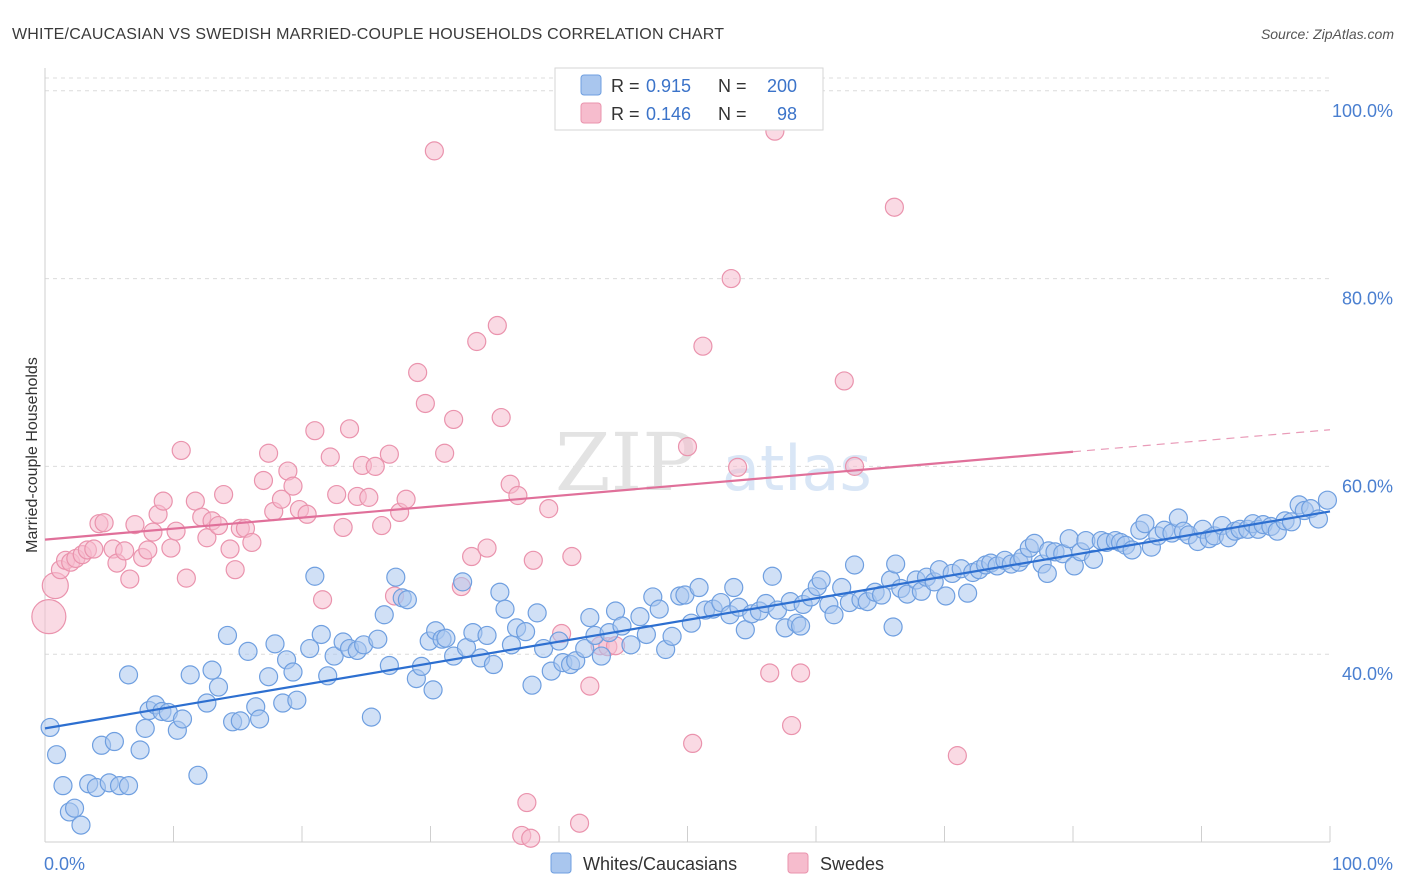 Image resolution: width=1406 pixels, height=892 pixels. Describe the element at coordinates (559, 495) in the screenshot. I see `pink-trend-line` at that location.